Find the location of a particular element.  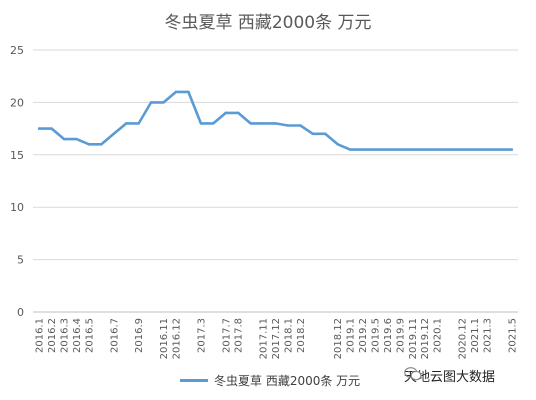

x-tick-label: 2020.12 is located at coordinates (463, 338).